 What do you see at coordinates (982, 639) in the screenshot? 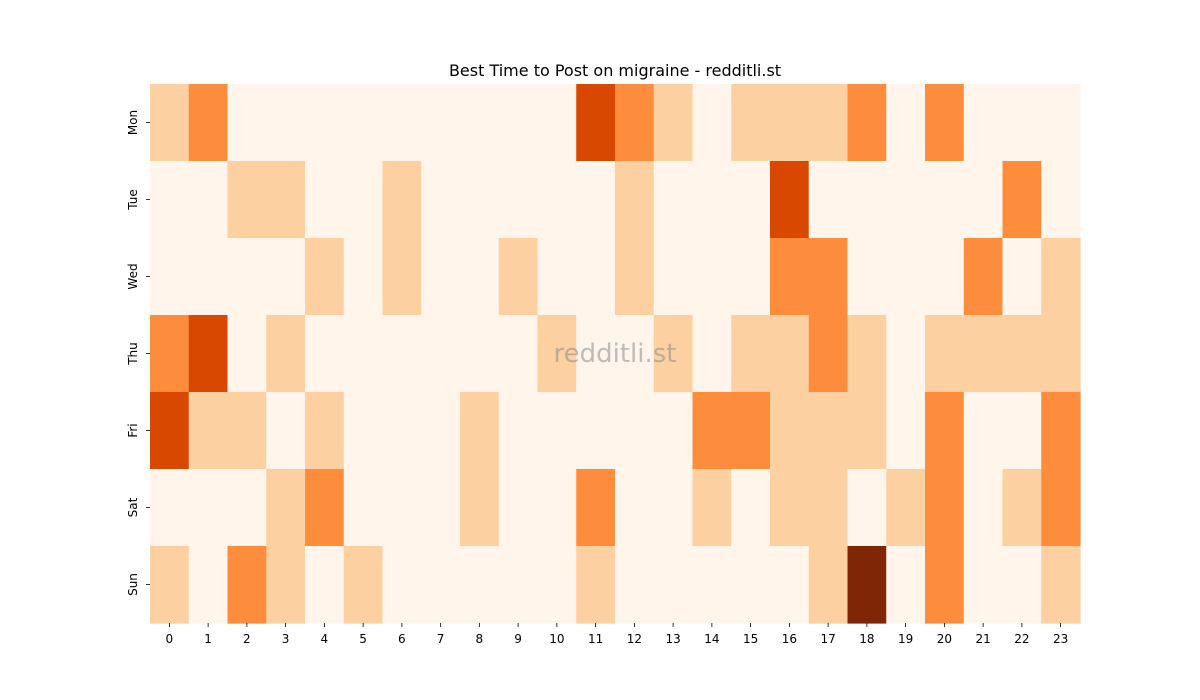
I see `x-tick-label: 21` at bounding box center [982, 639].